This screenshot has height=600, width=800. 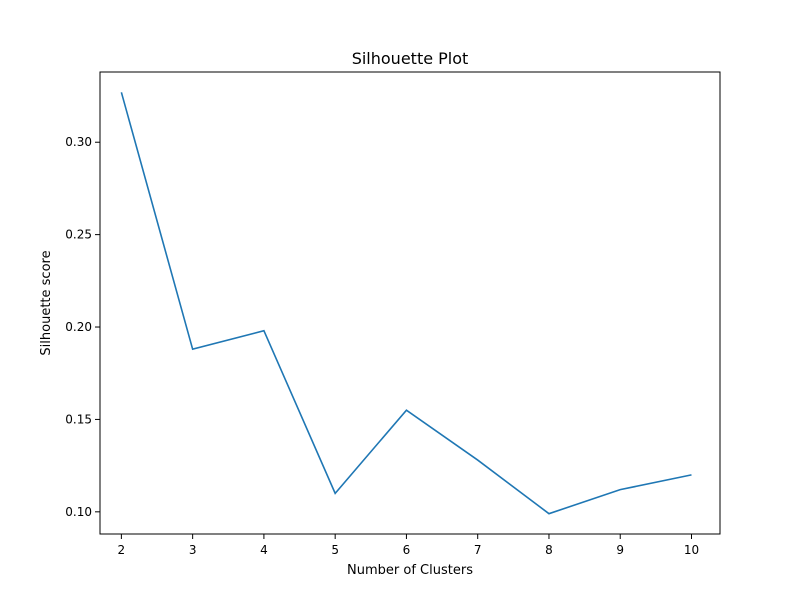 I want to click on x-tick-label: 9, so click(x=620, y=550).